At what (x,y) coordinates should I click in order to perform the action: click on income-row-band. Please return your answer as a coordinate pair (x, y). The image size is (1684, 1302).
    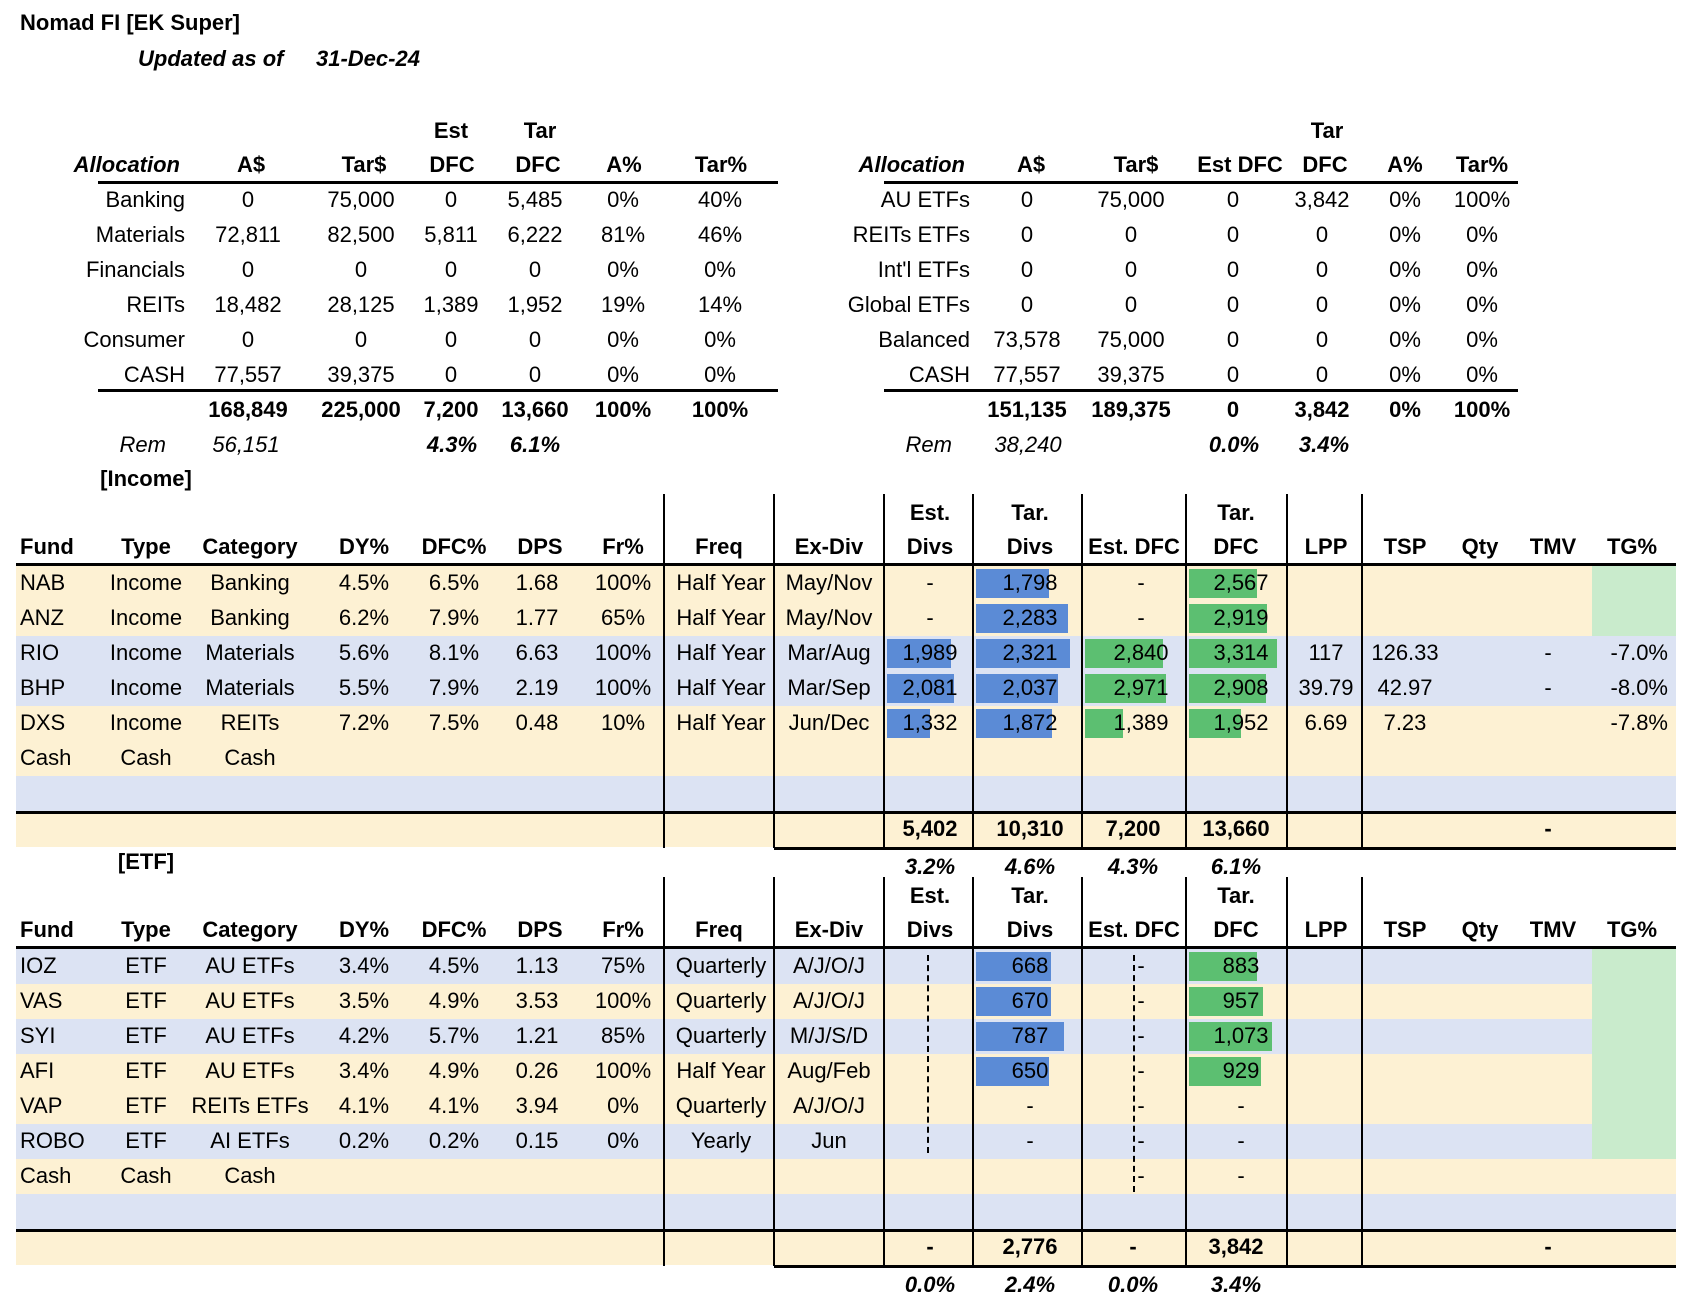
    Looking at the image, I should click on (846, 583).